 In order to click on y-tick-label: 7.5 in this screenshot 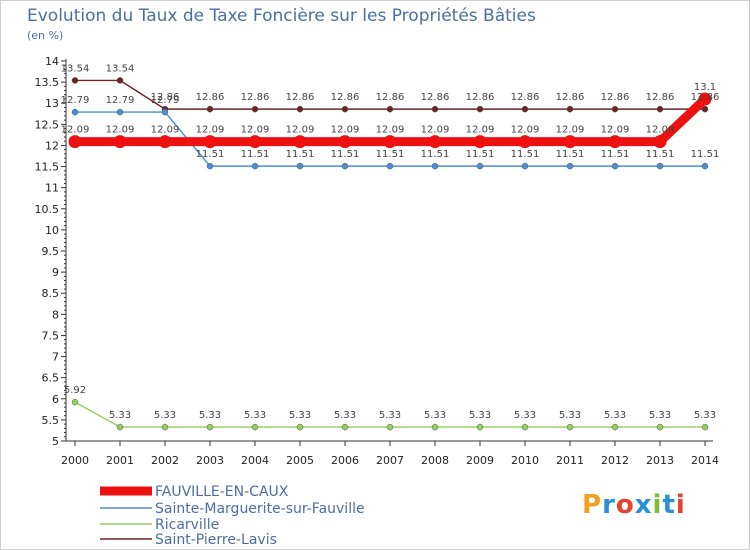, I will do `click(51, 335)`.